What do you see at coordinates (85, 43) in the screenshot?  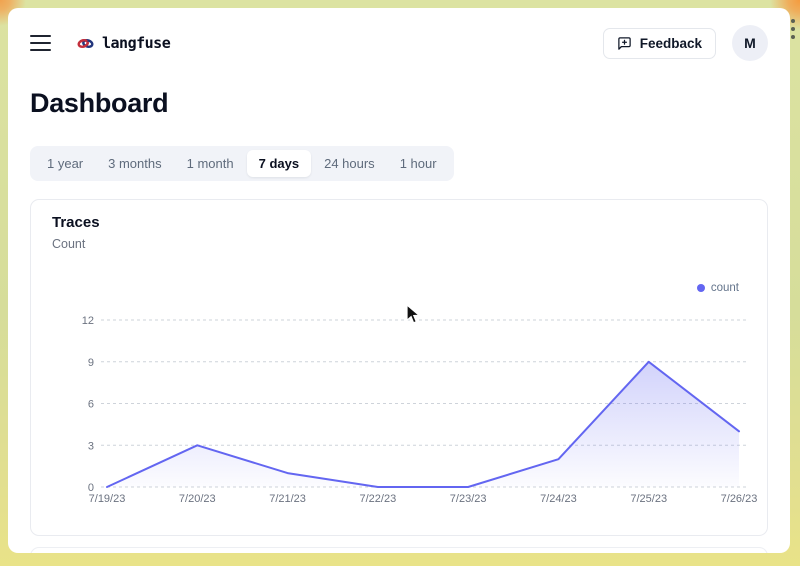 I see `langfuse-knot-logo-icon` at bounding box center [85, 43].